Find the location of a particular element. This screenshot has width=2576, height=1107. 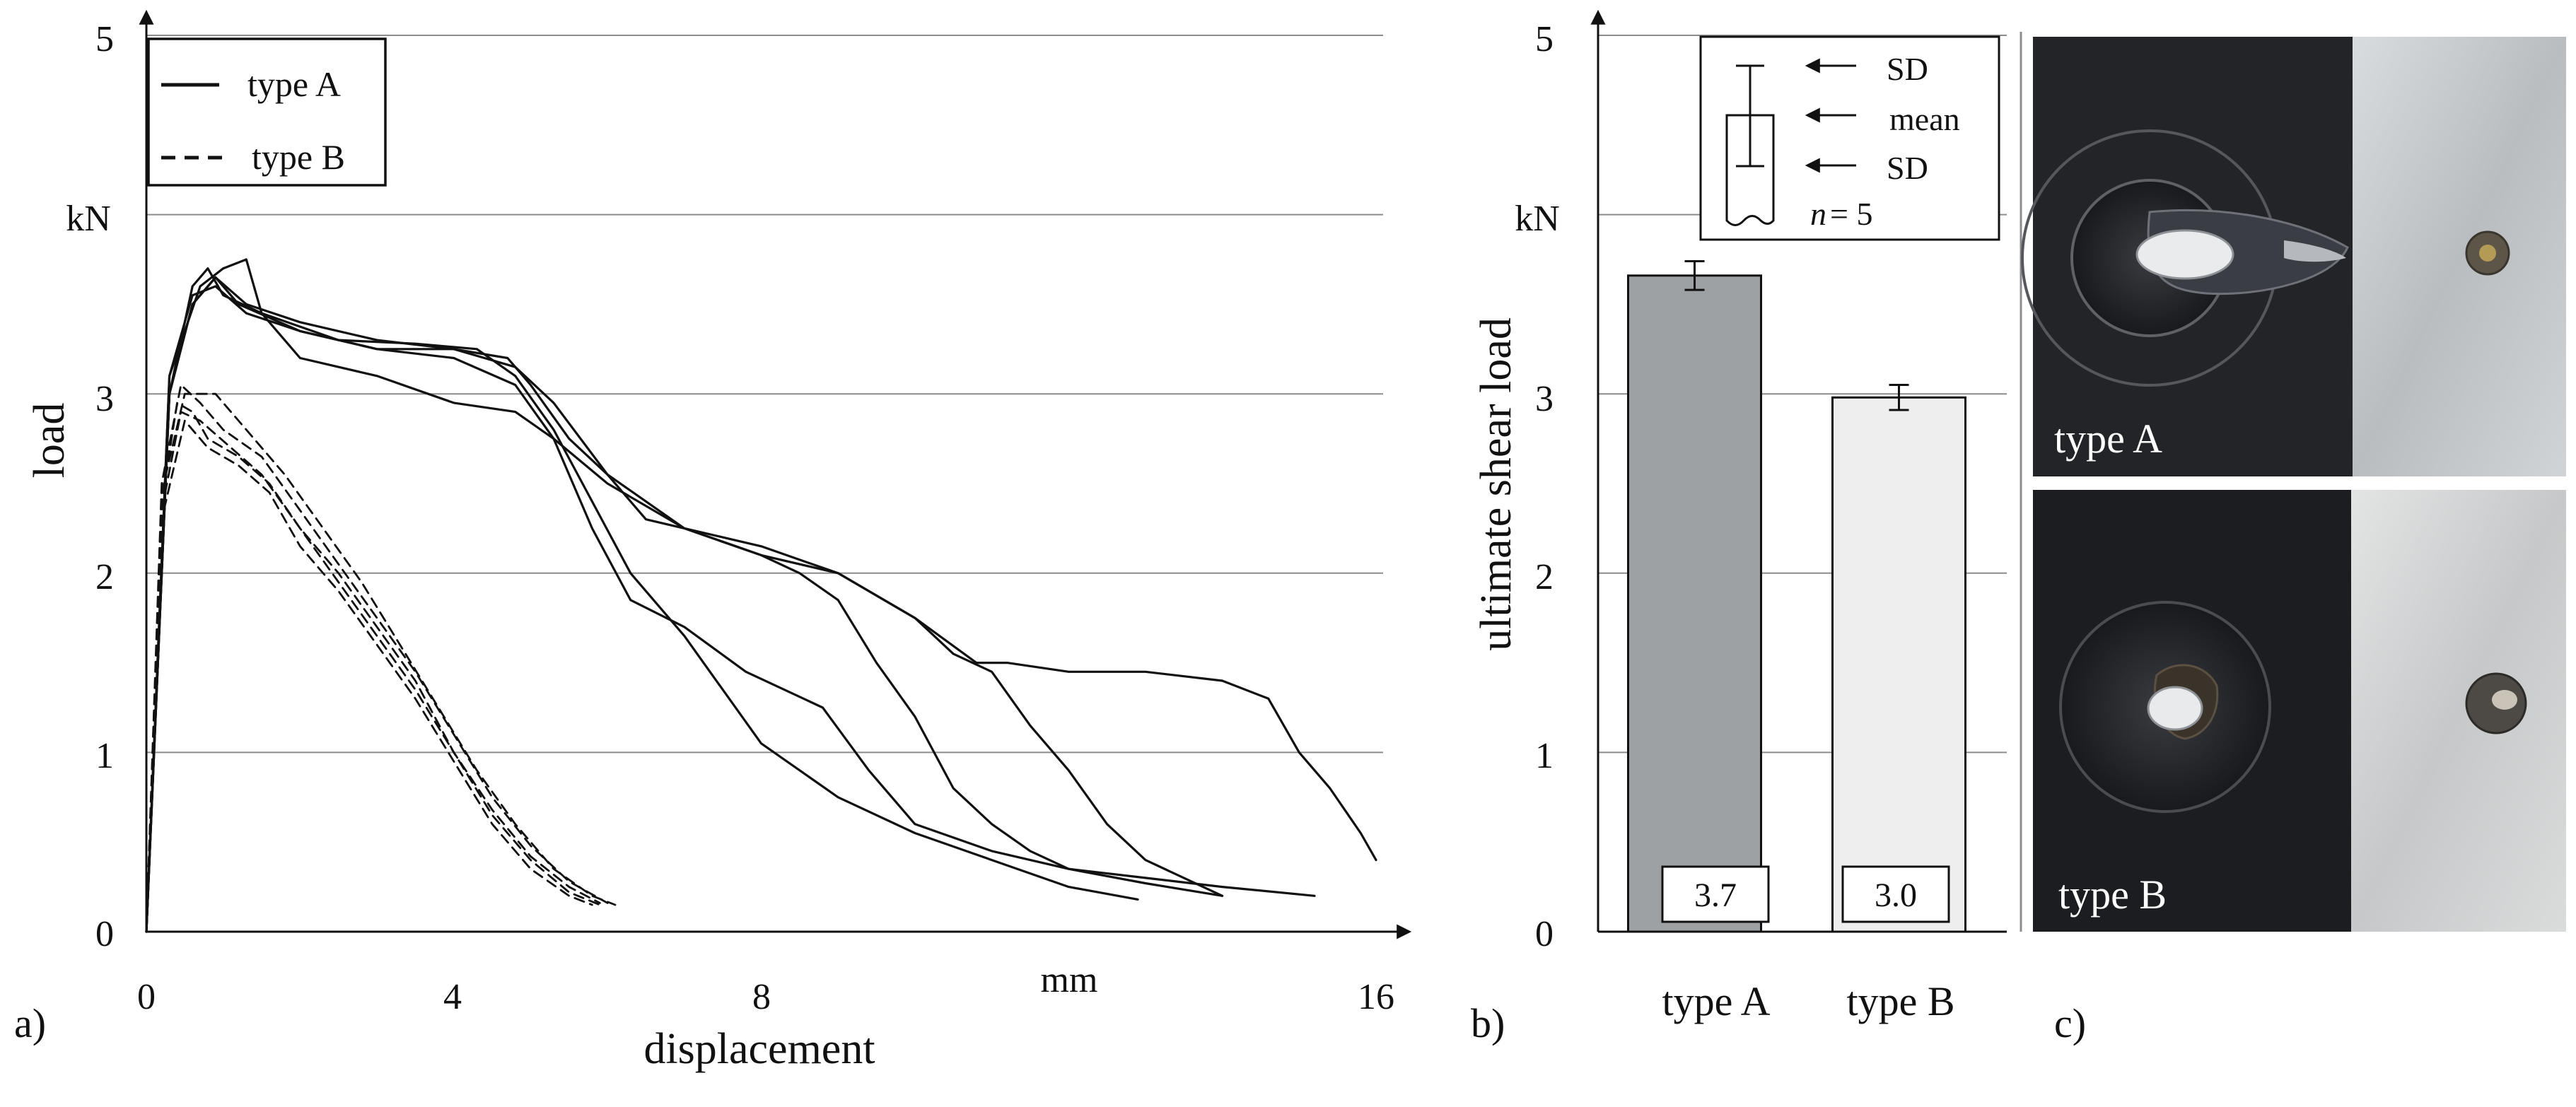

value-label-type-a: 3.7 is located at coordinates (1716, 895).